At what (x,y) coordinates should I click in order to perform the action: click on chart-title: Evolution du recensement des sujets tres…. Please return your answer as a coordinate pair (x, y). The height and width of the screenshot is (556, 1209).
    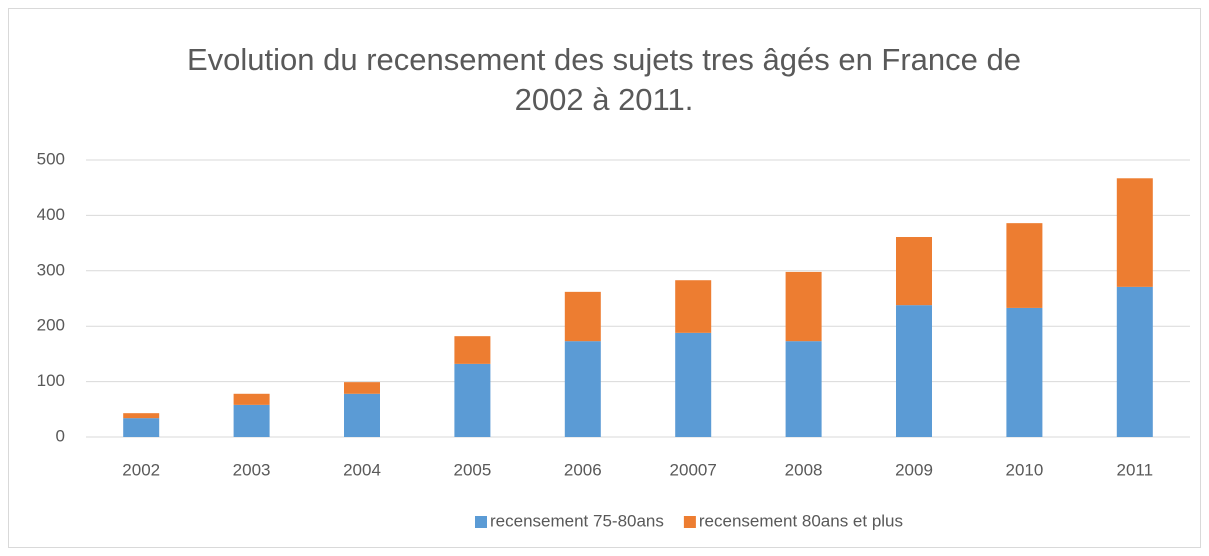
    Looking at the image, I should click on (604, 79).